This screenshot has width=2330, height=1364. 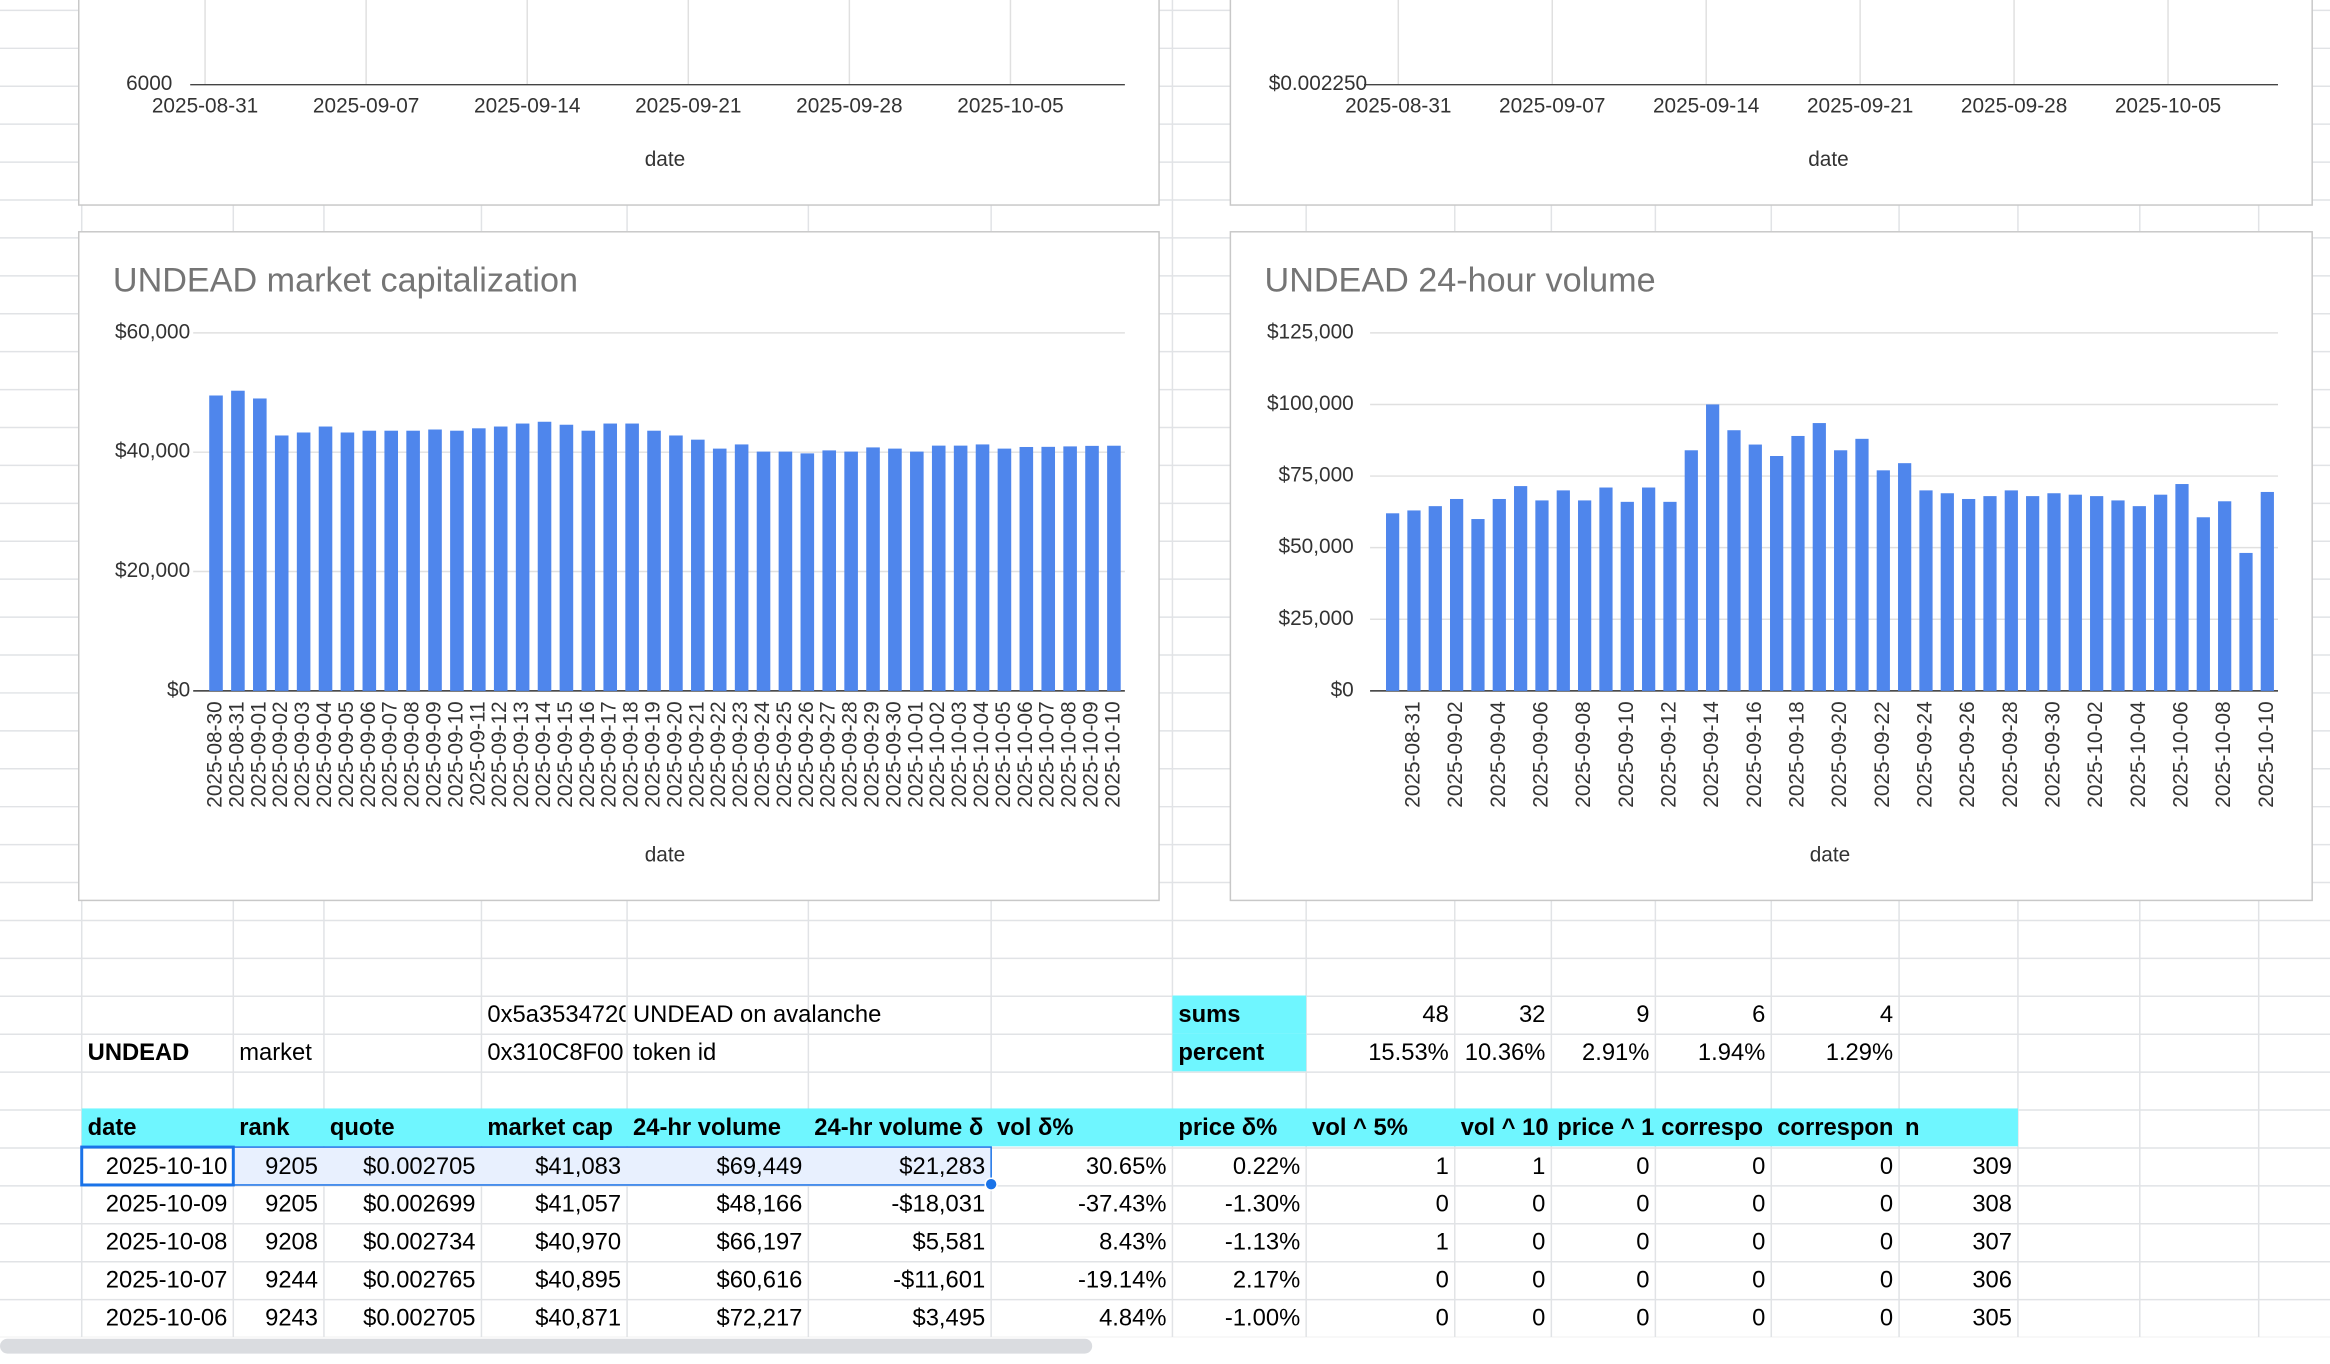 I want to click on y-tick-label: $25,000, so click(x=1316, y=618).